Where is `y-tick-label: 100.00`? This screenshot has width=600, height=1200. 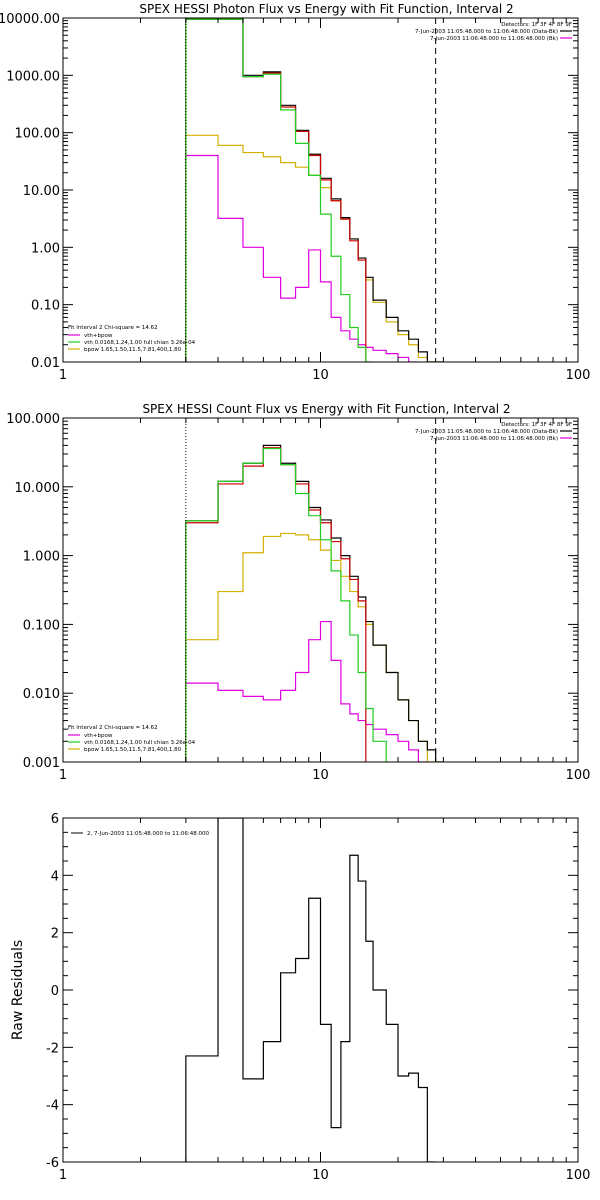
y-tick-label: 100.00 is located at coordinates (38, 134).